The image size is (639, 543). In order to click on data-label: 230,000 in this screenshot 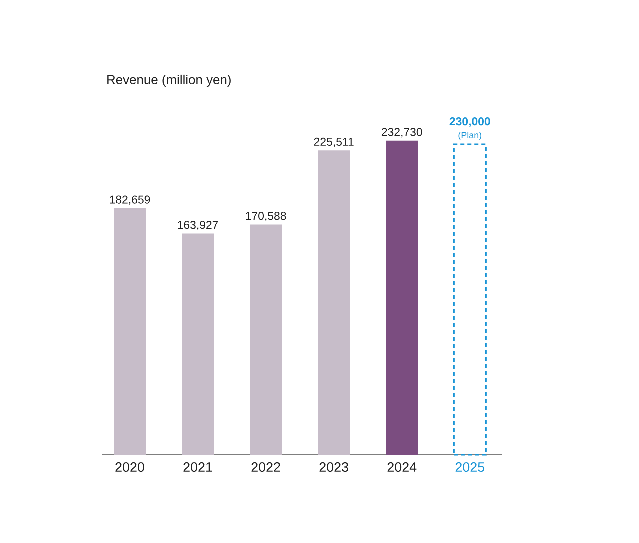, I will do `click(470, 123)`.